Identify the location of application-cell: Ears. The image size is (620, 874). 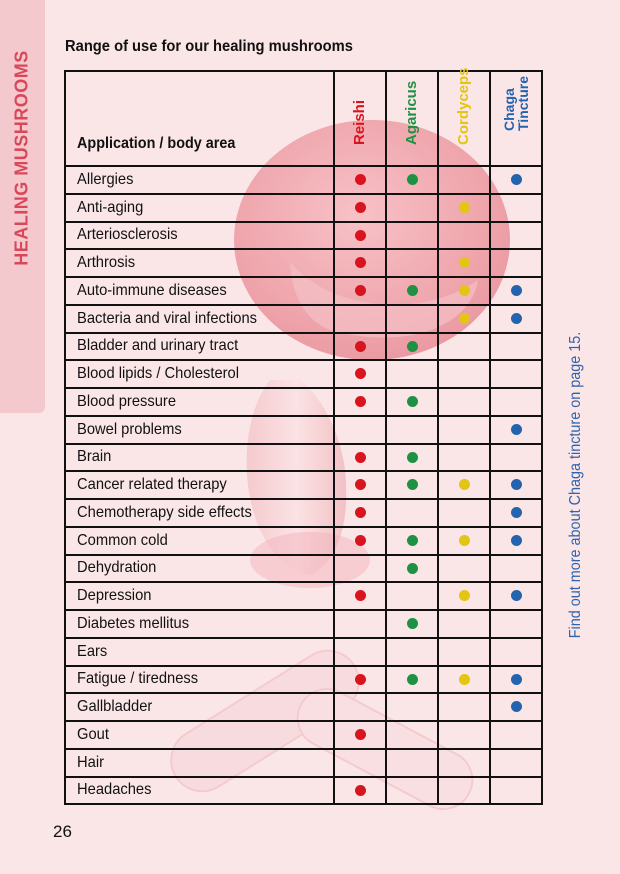
(199, 651).